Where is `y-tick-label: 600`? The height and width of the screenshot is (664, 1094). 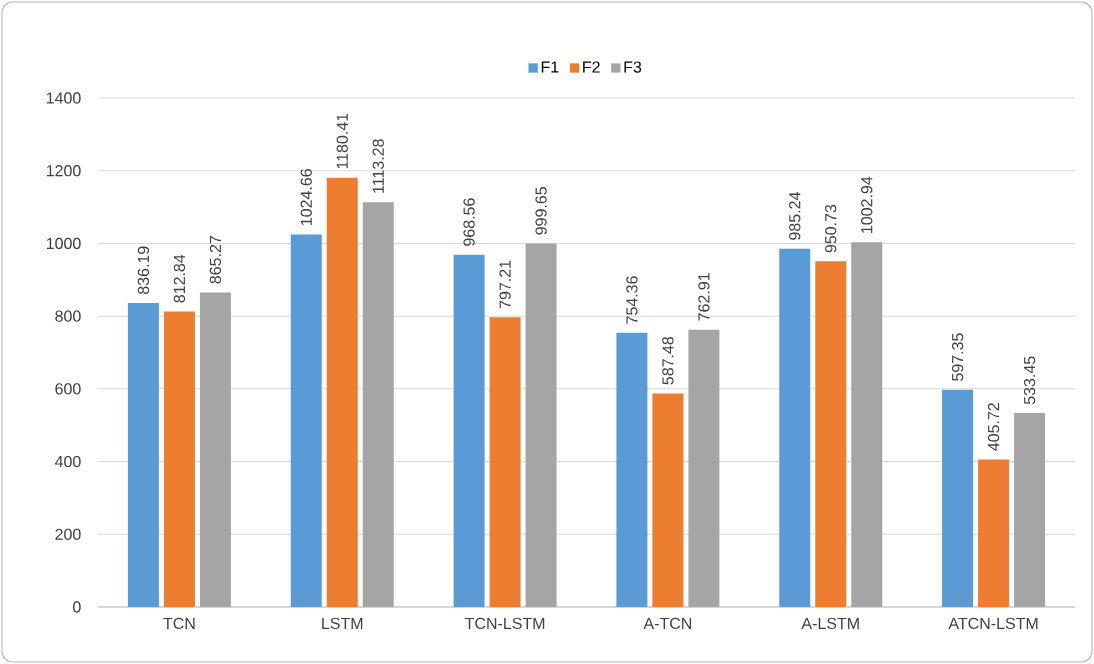 y-tick-label: 600 is located at coordinates (68, 389).